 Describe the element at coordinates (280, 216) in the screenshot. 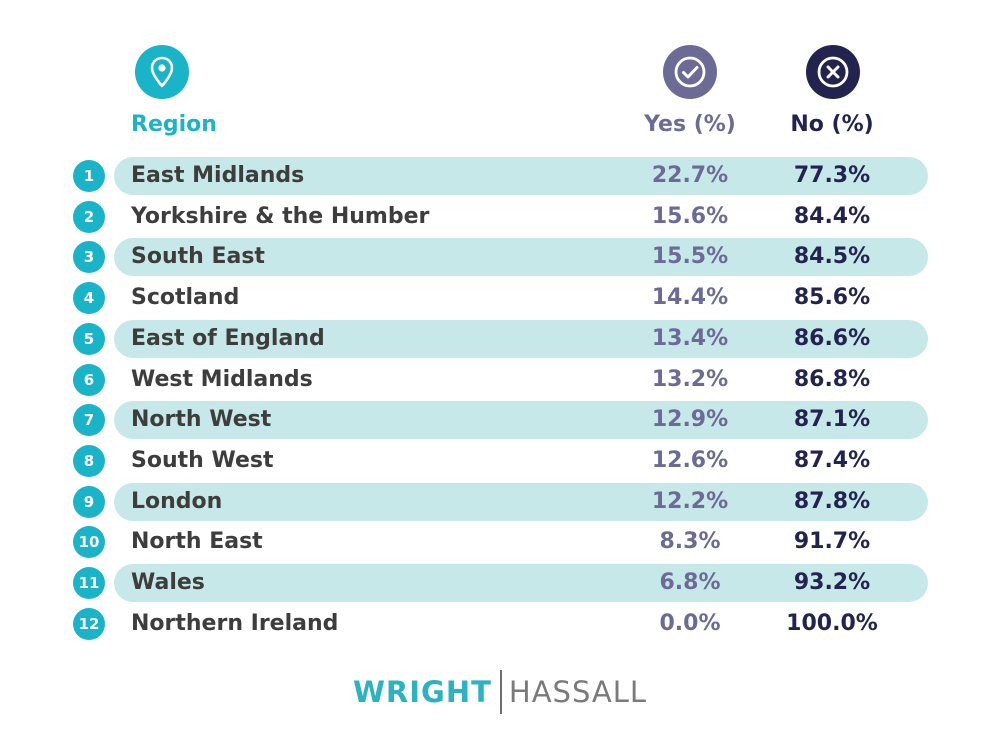

I see `region-name: Yorkshire & the Humber` at that location.